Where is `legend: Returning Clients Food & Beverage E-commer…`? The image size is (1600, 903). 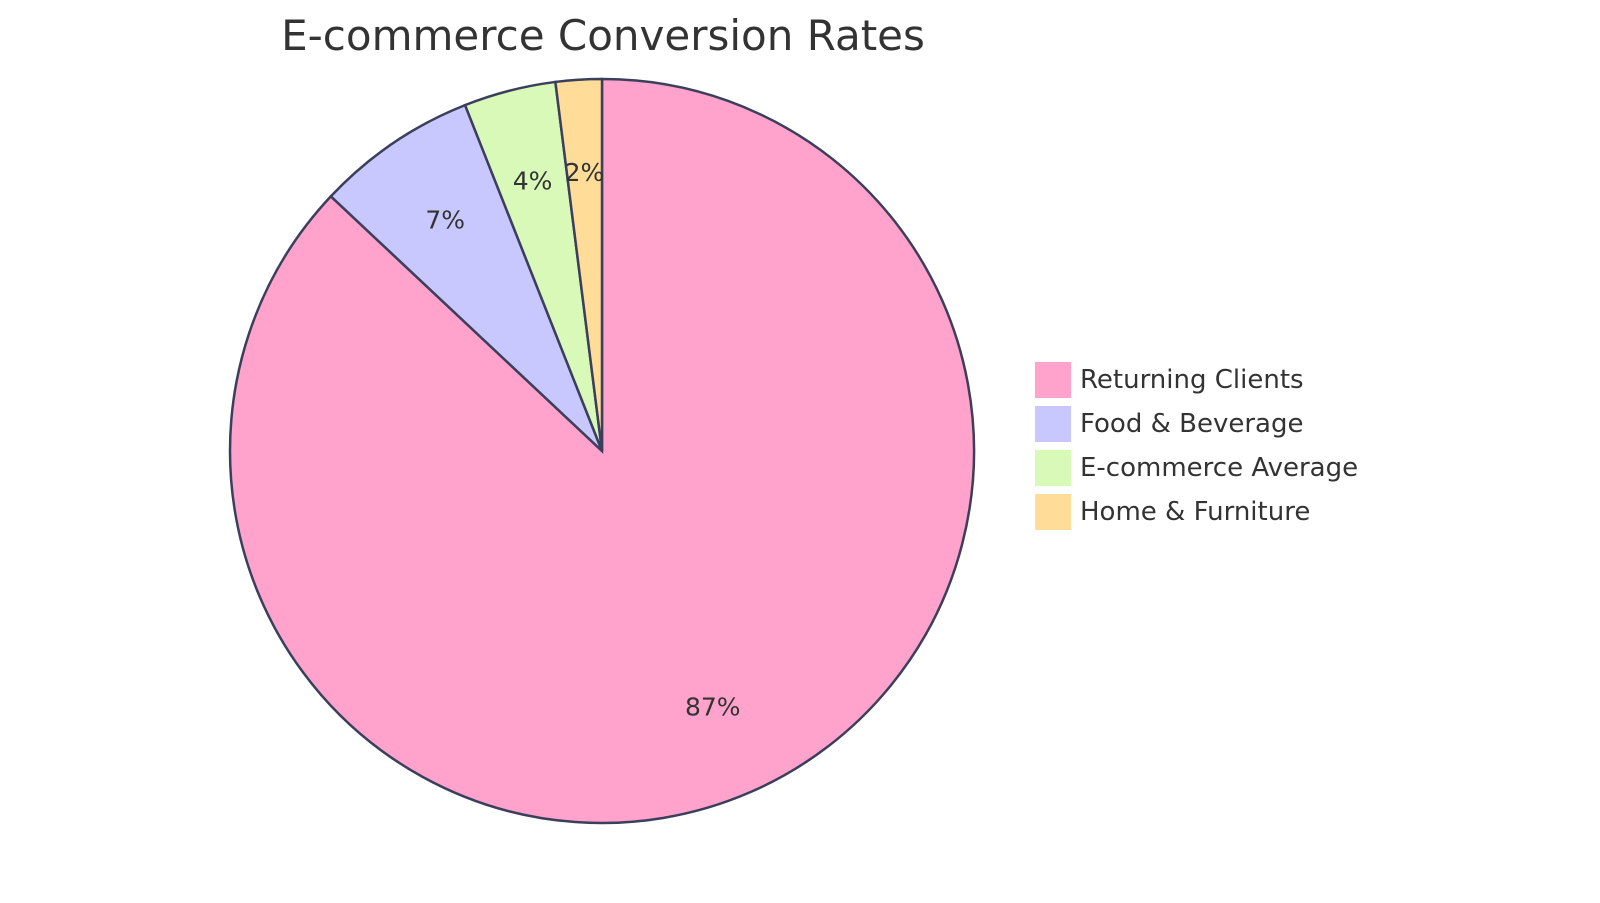
legend: Returning Clients Food & Beverage E-commer… is located at coordinates (1196, 446).